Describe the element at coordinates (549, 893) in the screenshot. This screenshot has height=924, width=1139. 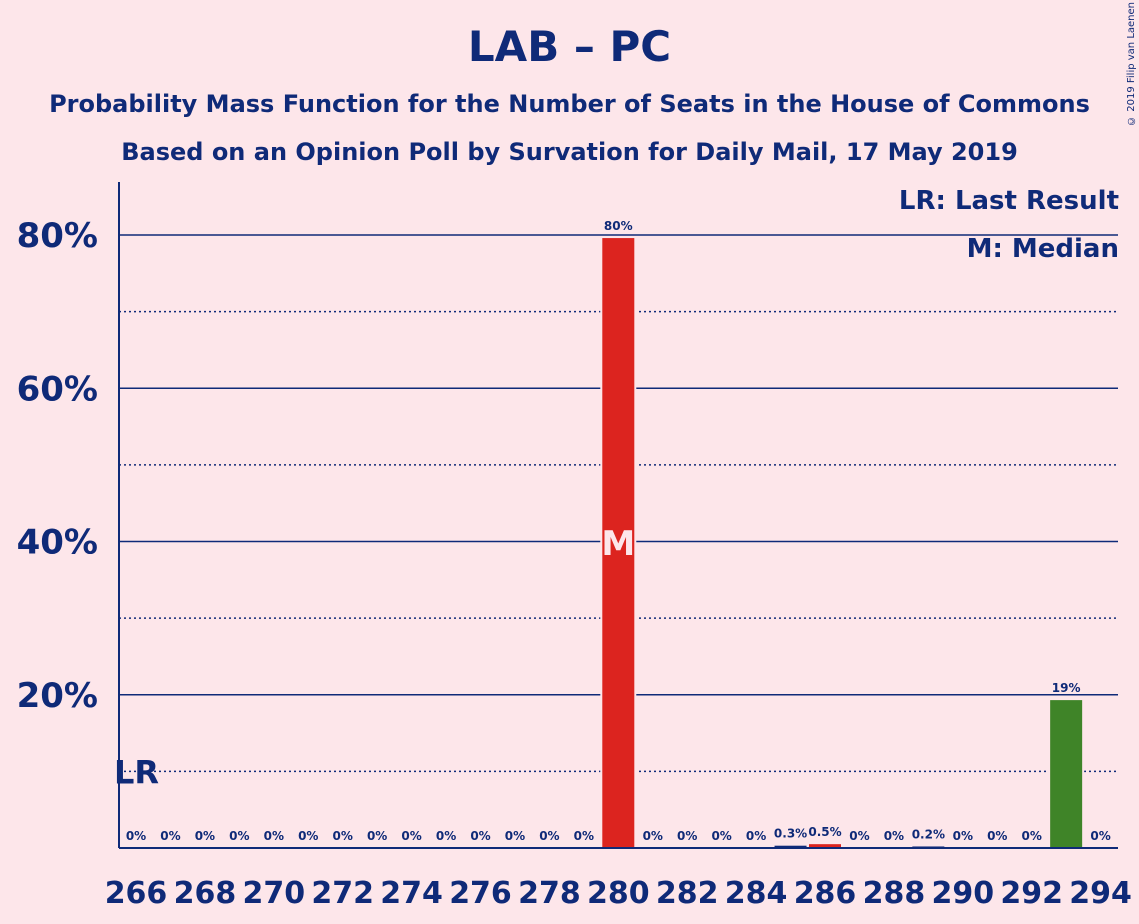
I see `x-tick-label: 278` at that location.